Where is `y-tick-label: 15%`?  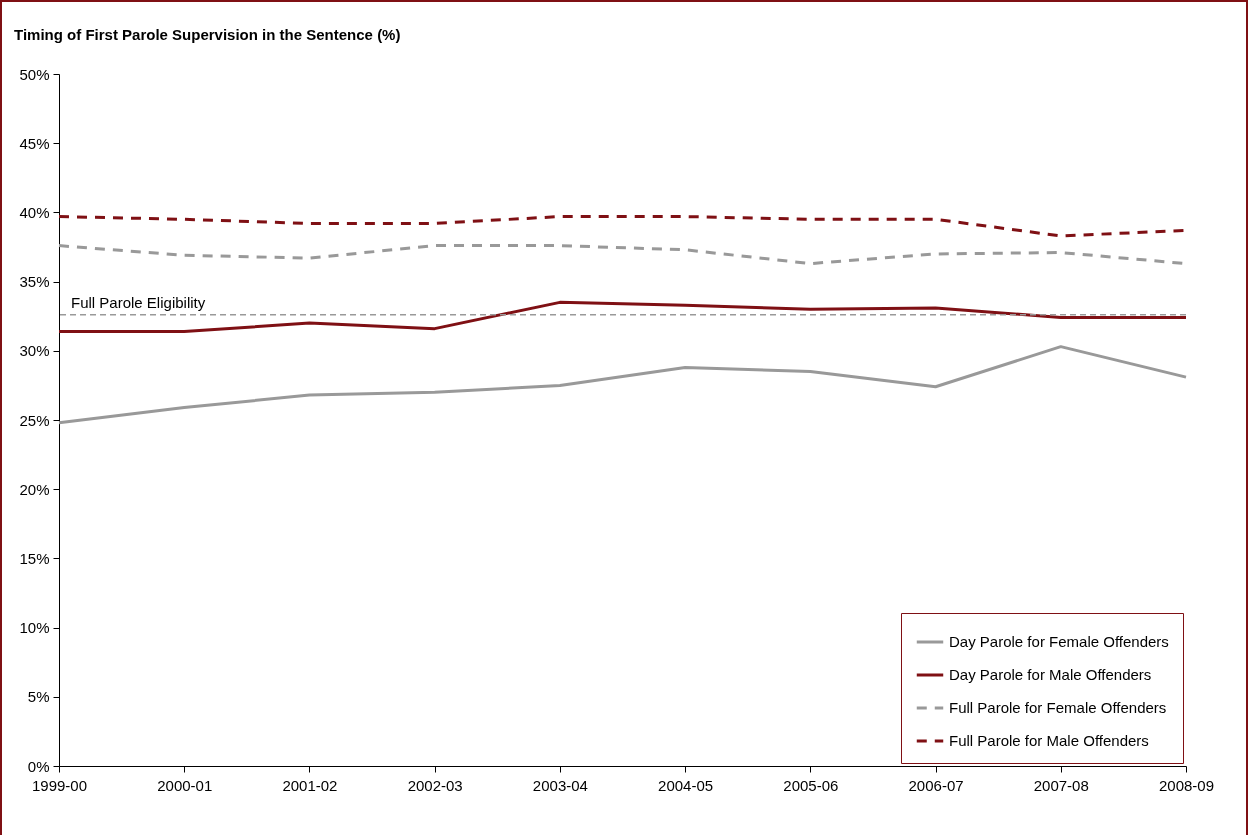 y-tick-label: 15% is located at coordinates (34, 558).